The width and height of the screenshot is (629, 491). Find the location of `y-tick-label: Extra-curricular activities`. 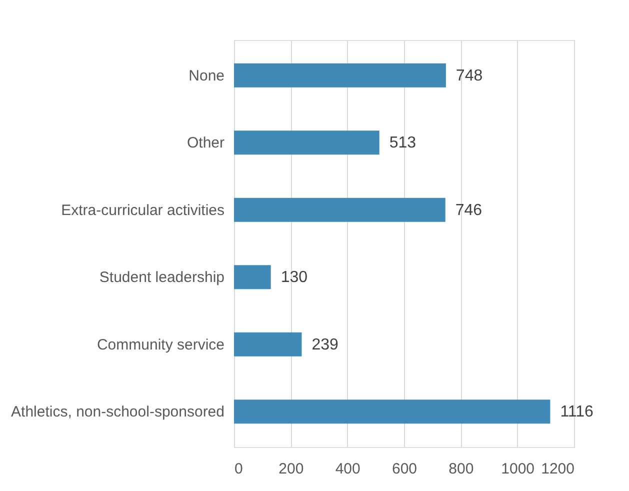

y-tick-label: Extra-curricular activities is located at coordinates (142, 210).